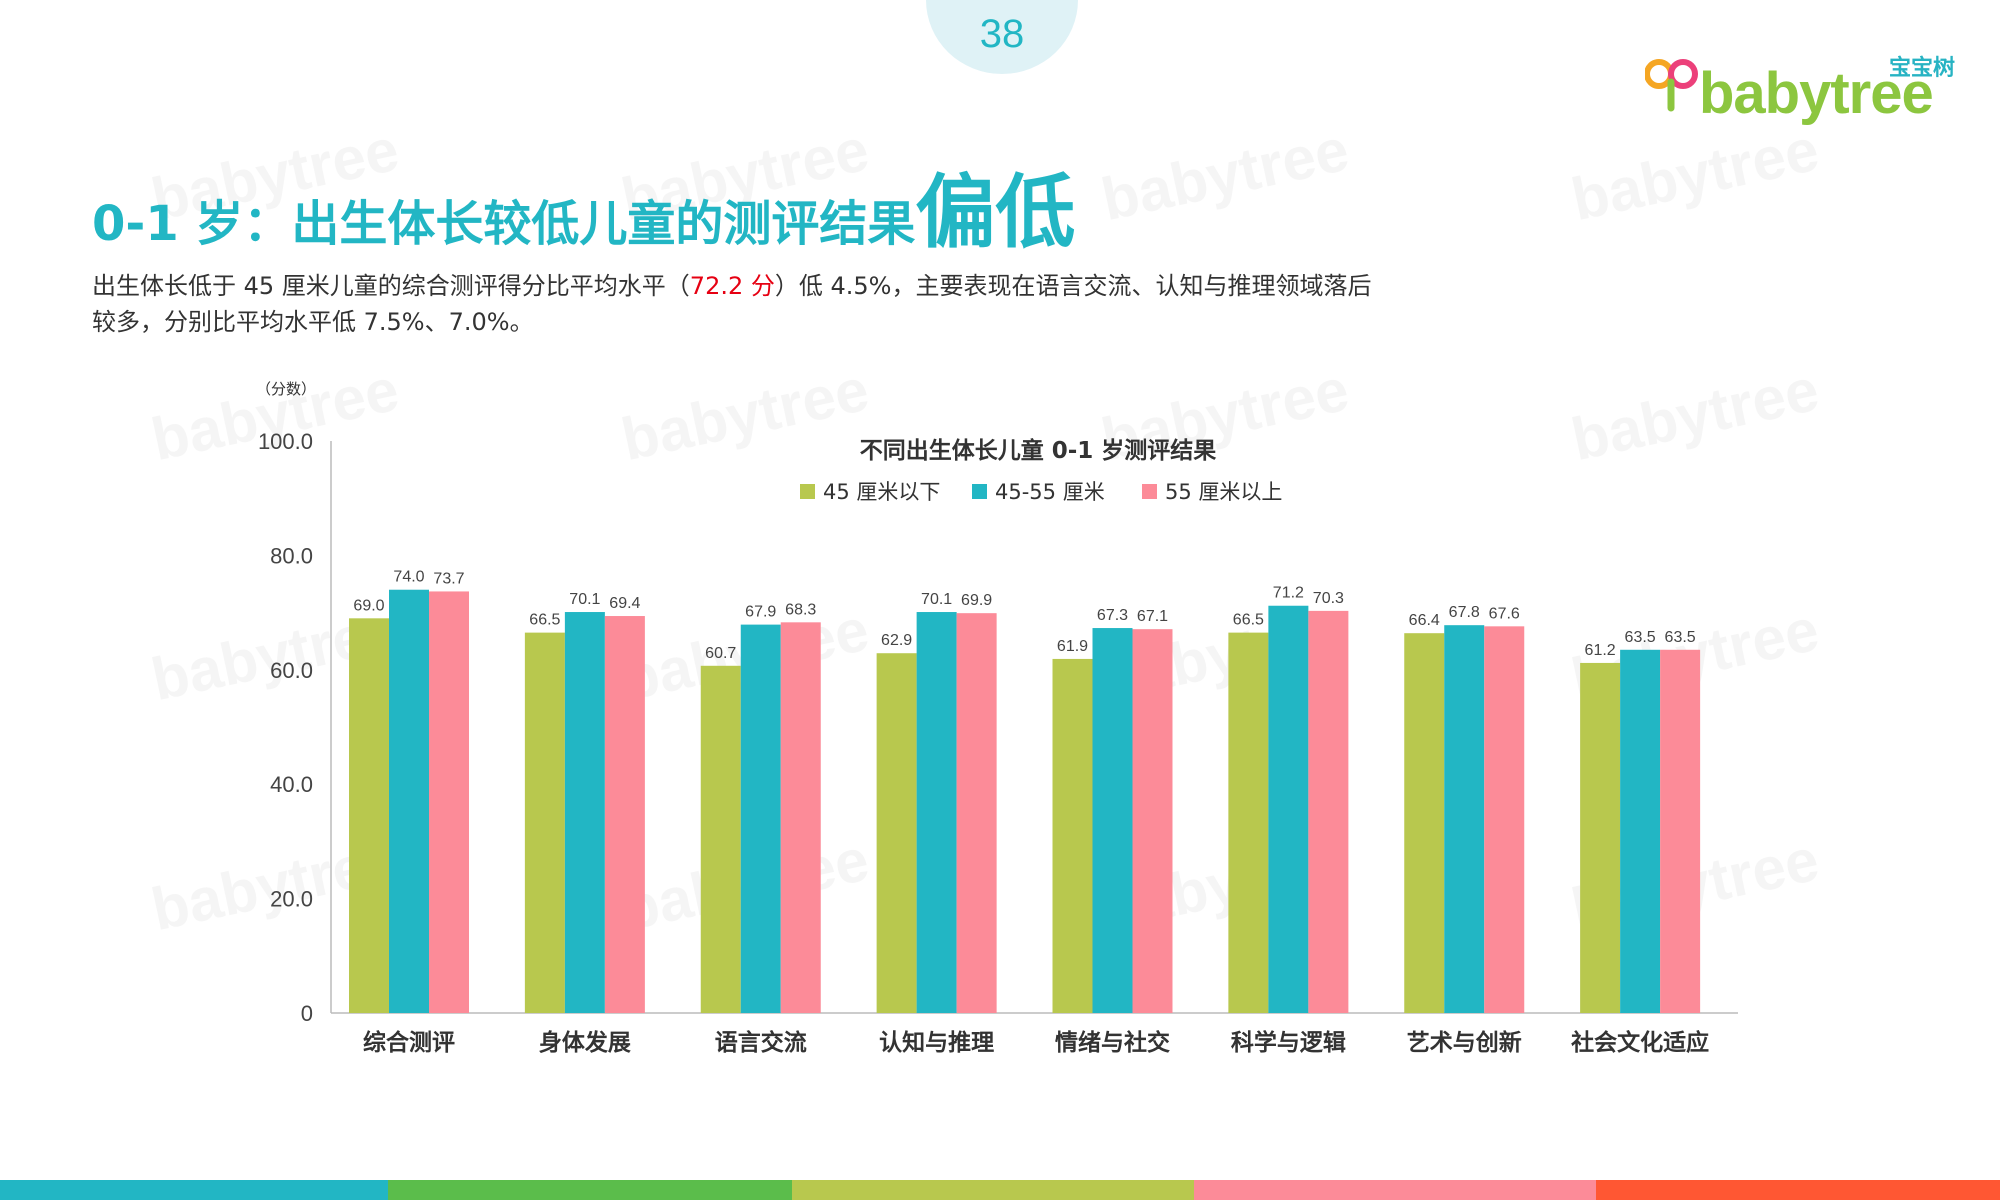 The width and height of the screenshot is (2000, 1200). What do you see at coordinates (408, 577) in the screenshot?
I see `bar-value-label: 74.0` at bounding box center [408, 577].